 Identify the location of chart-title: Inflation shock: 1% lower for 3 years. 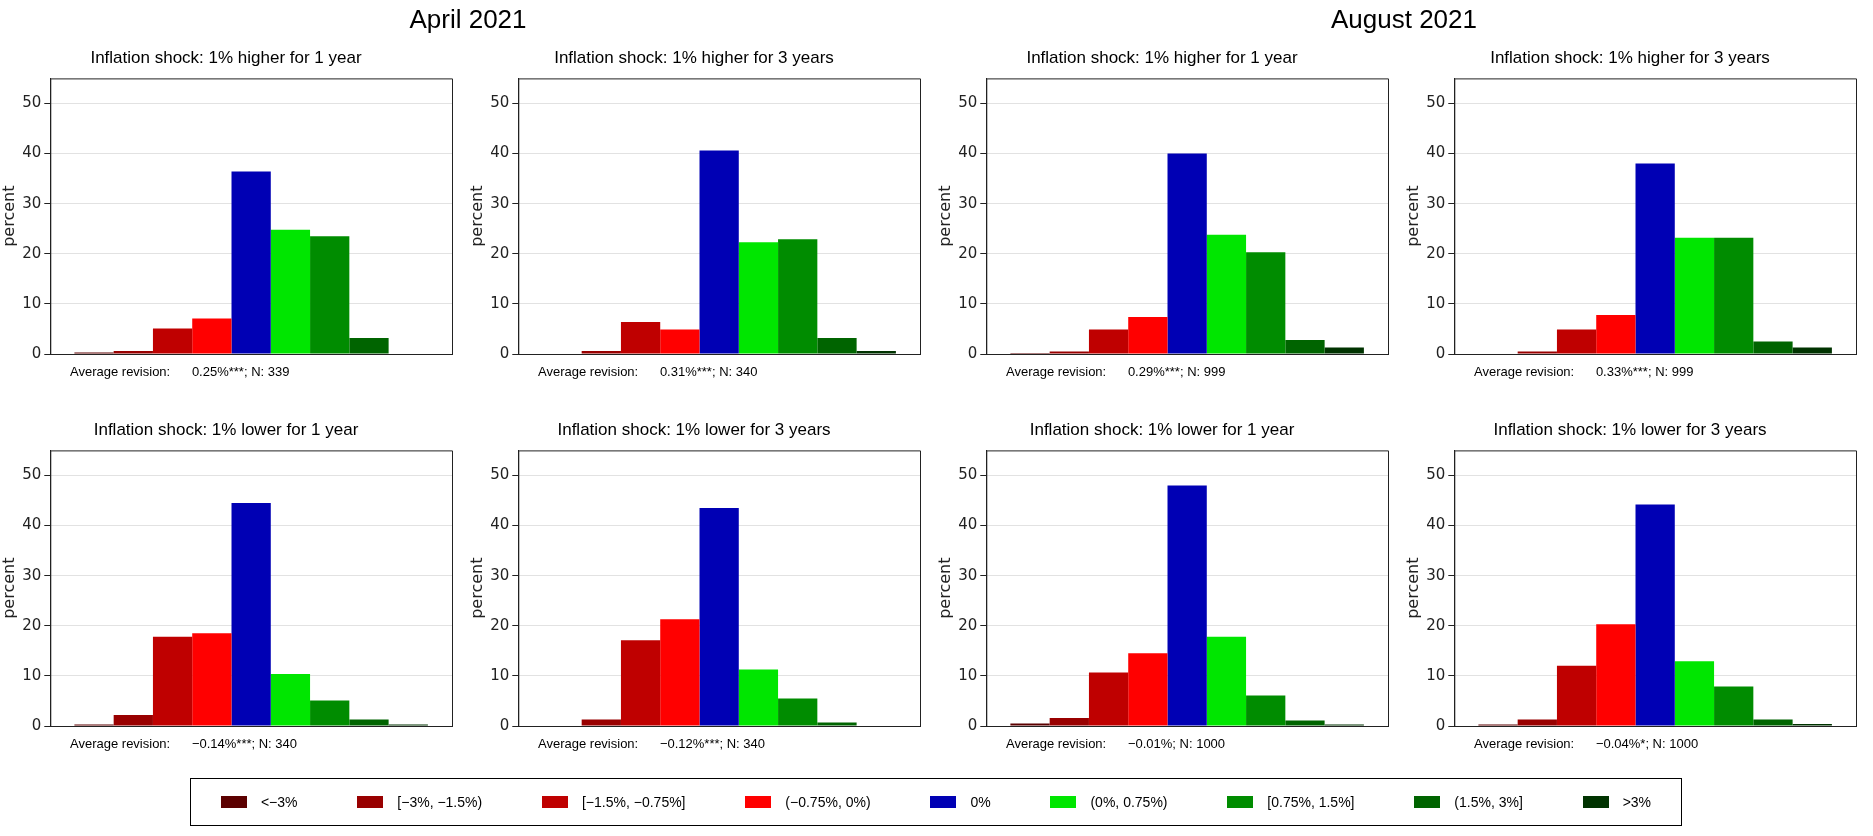
(1630, 429).